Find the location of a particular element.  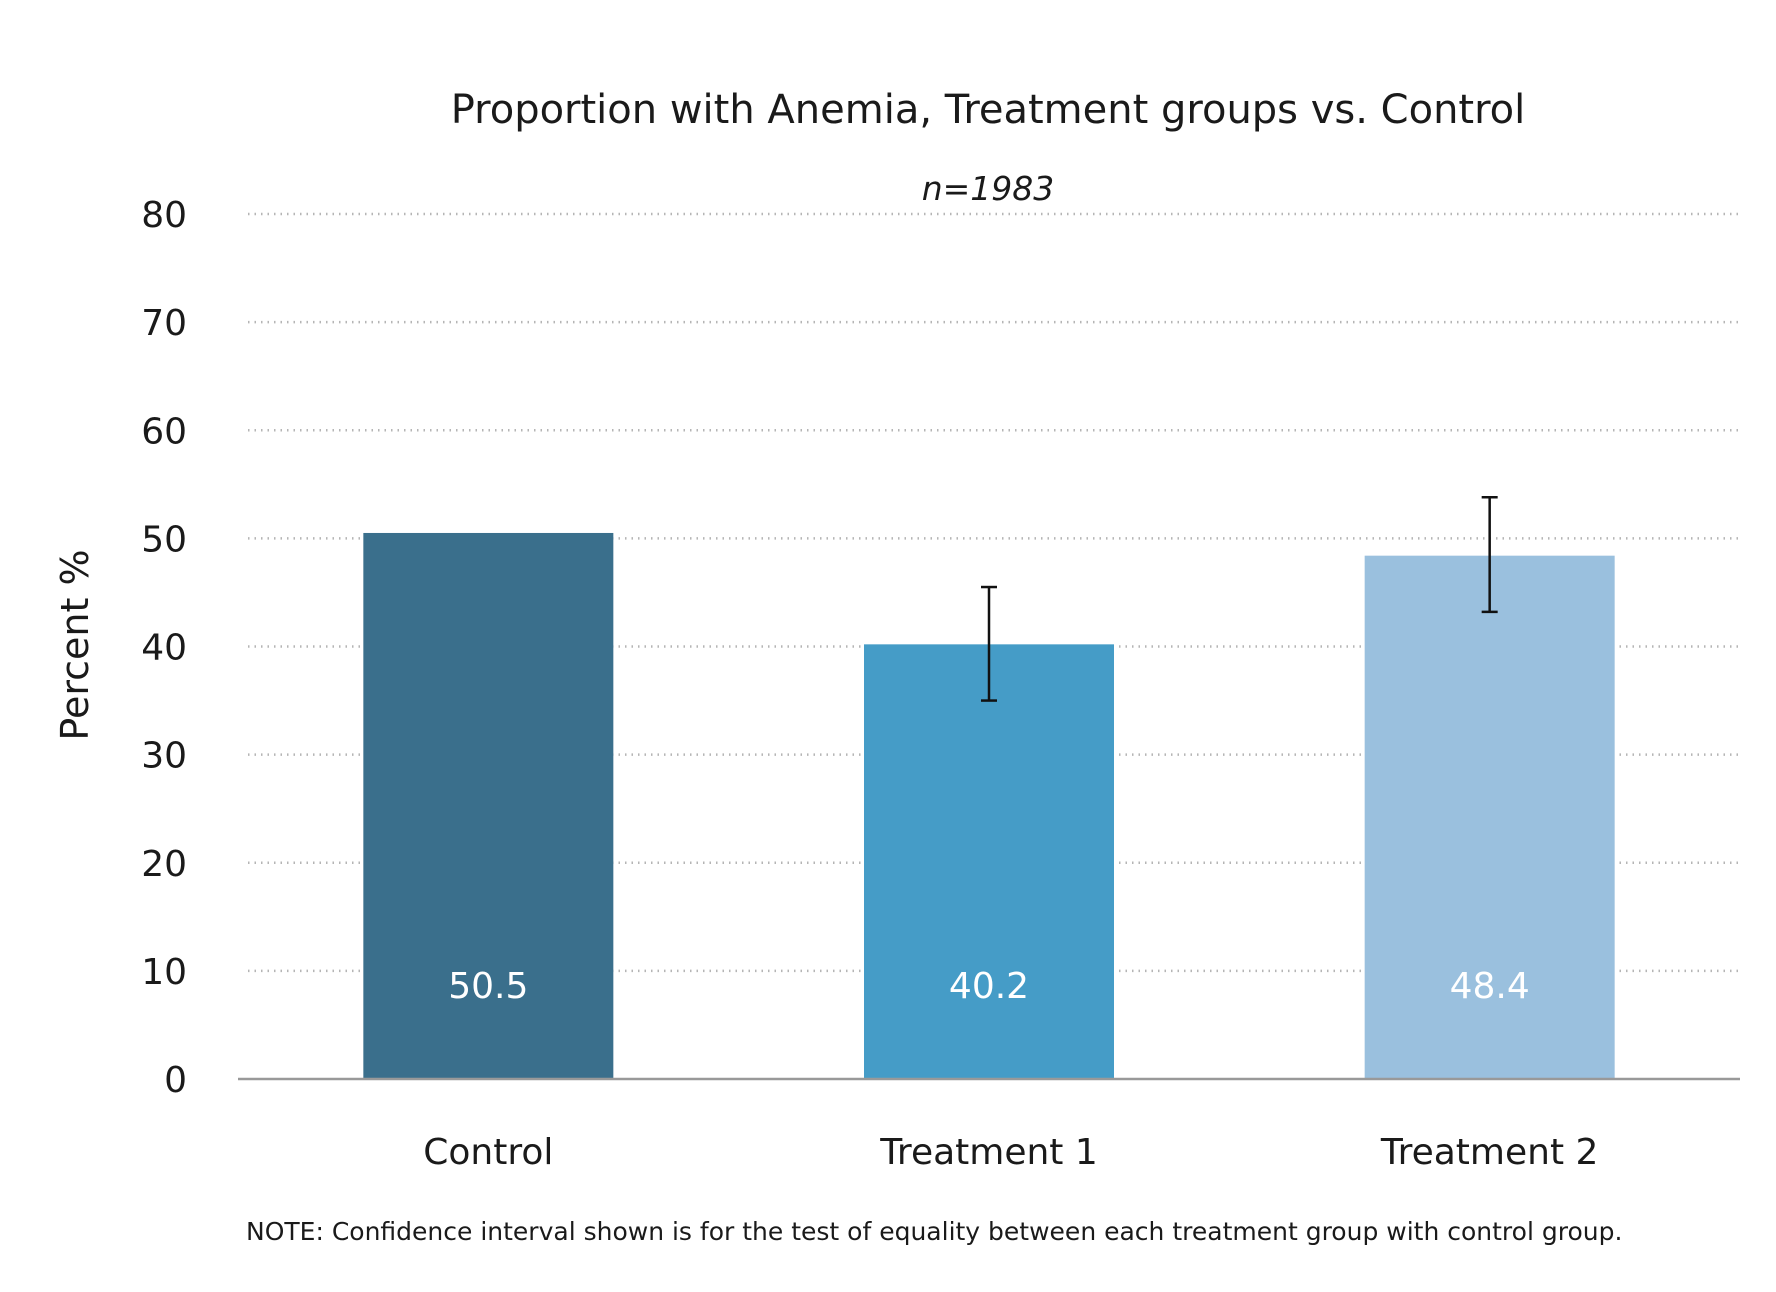

y-tick-label: 80 is located at coordinates (164, 215).